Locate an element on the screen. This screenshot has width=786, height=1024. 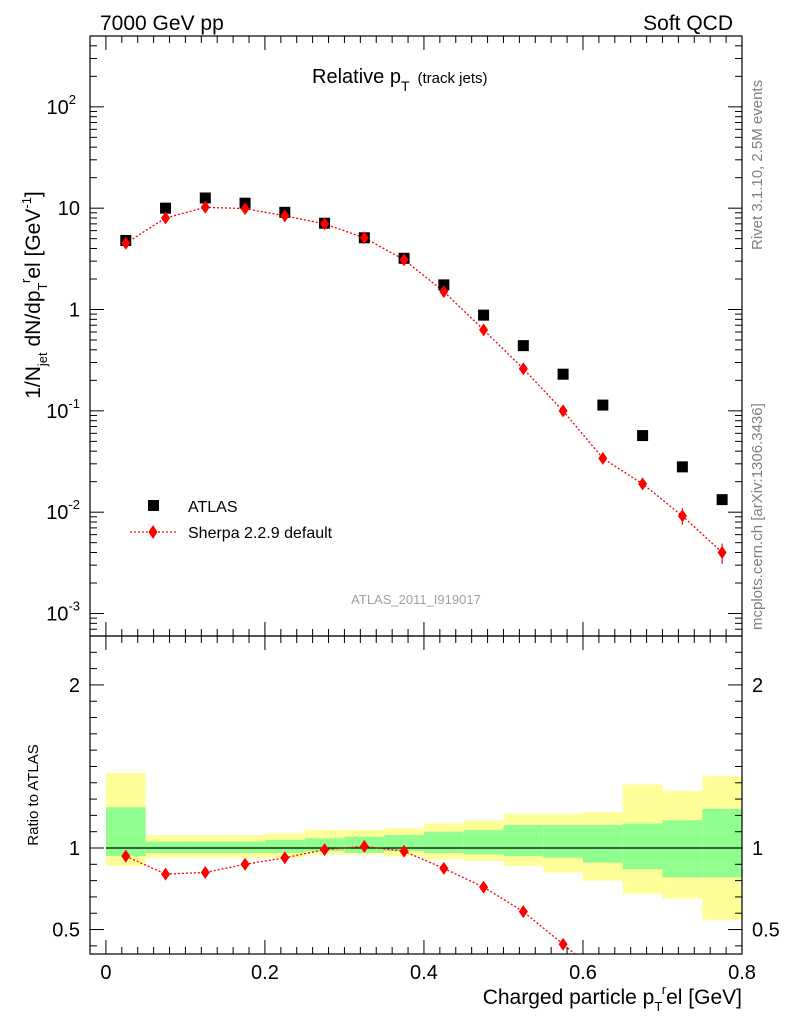
legend: ATLAS Sherpa 2.2.9 default is located at coordinates (231, 520).